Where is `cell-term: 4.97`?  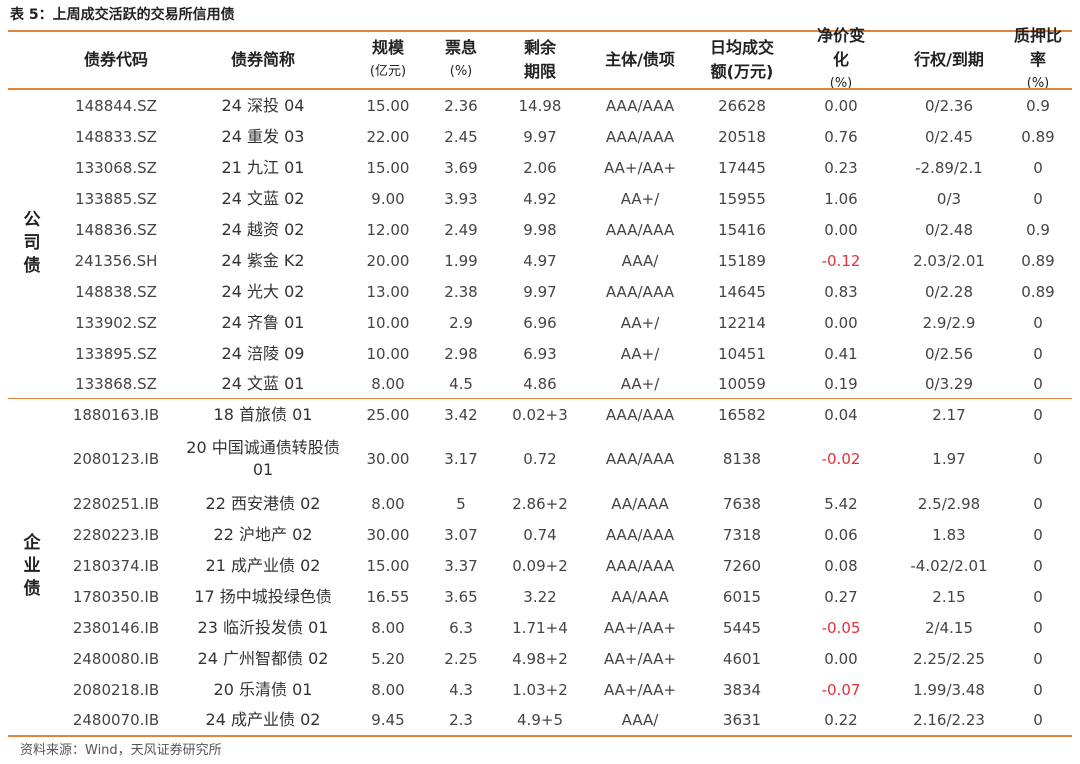 cell-term: 4.97 is located at coordinates (540, 260).